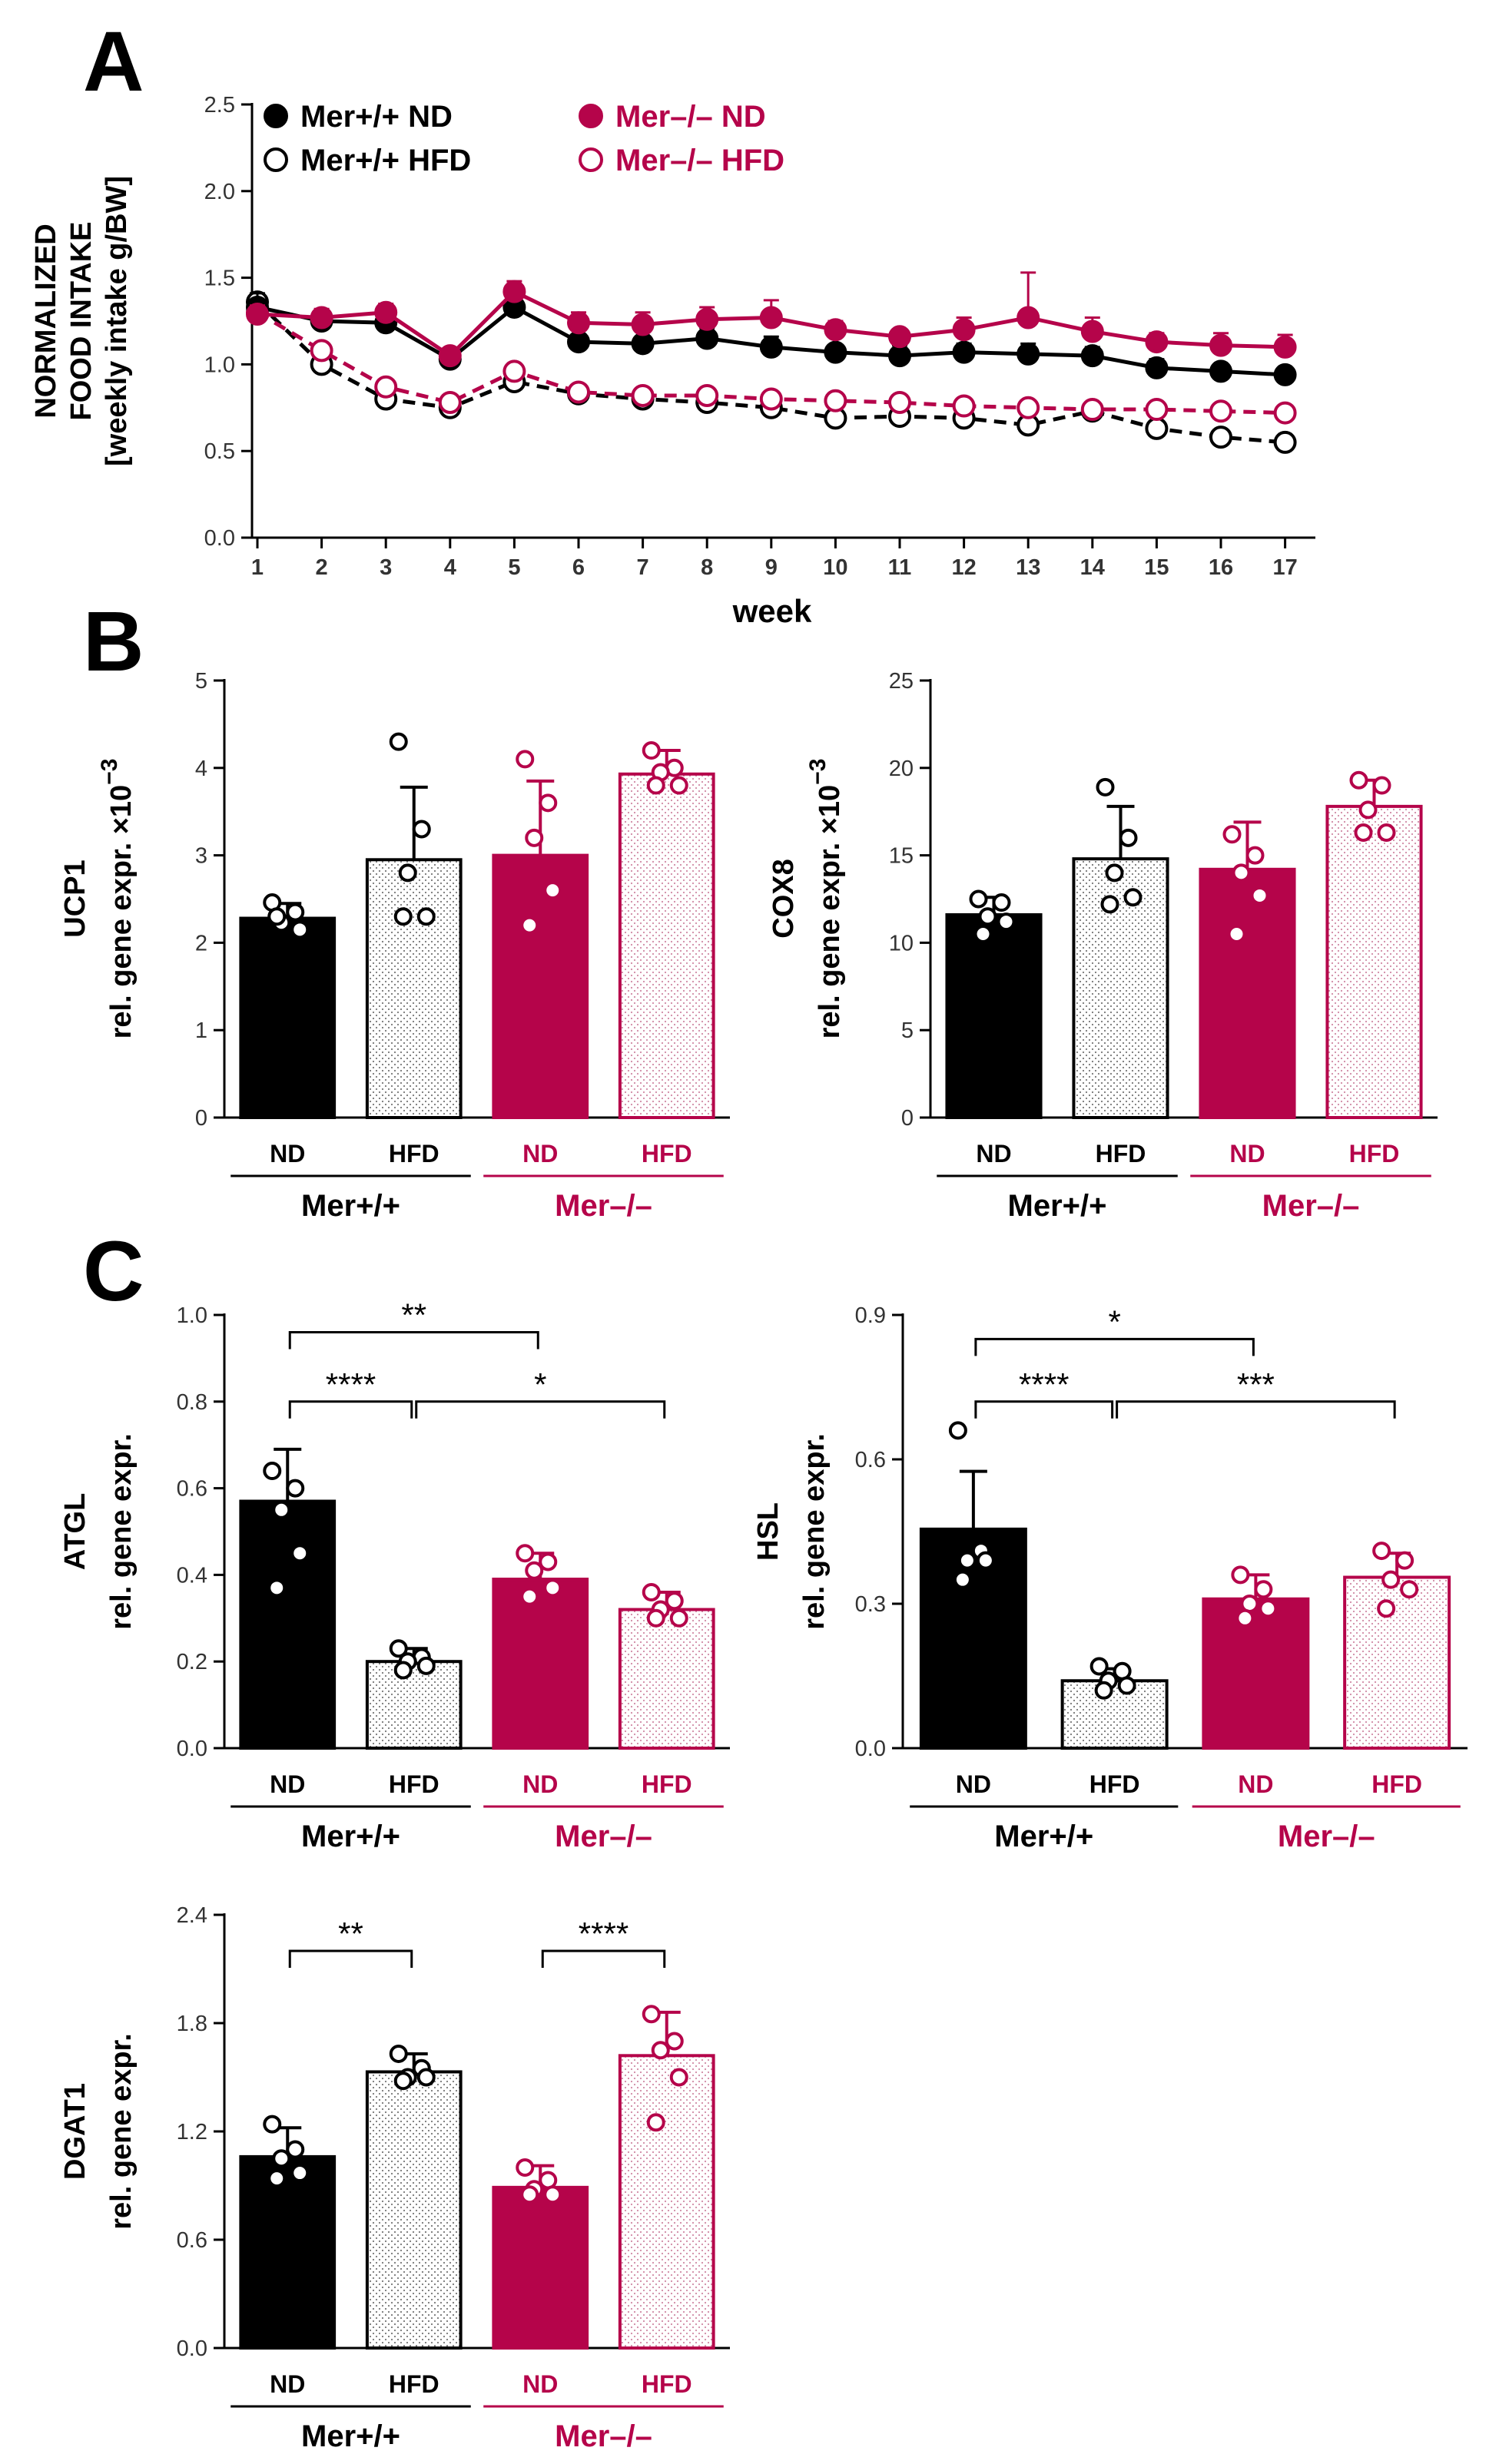 The height and width of the screenshot is (2464, 1509). What do you see at coordinates (1156, 568) in the screenshot?
I see `x-tick-label: 15` at bounding box center [1156, 568].